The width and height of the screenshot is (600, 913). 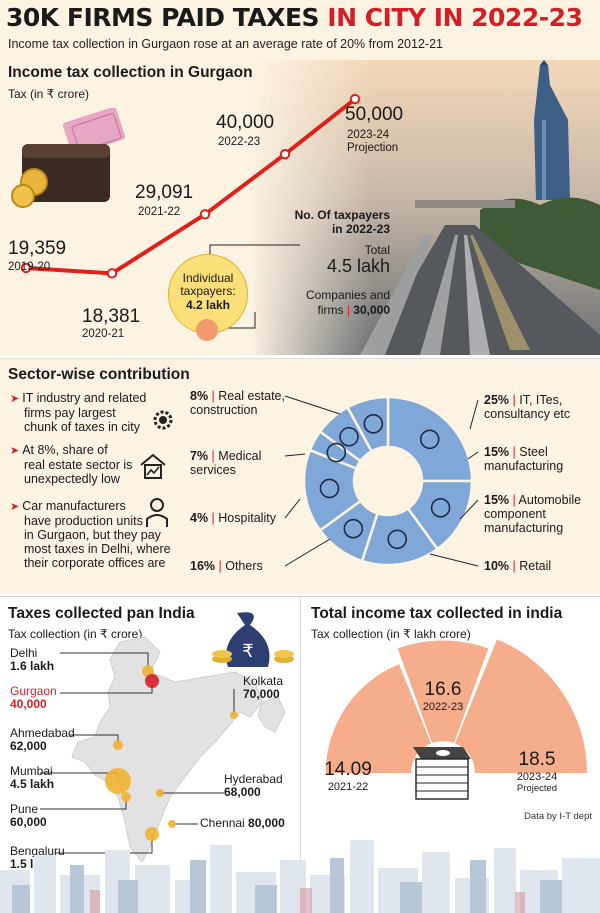 What do you see at coordinates (99, 374) in the screenshot?
I see `section-title: Sector-wise contribution` at bounding box center [99, 374].